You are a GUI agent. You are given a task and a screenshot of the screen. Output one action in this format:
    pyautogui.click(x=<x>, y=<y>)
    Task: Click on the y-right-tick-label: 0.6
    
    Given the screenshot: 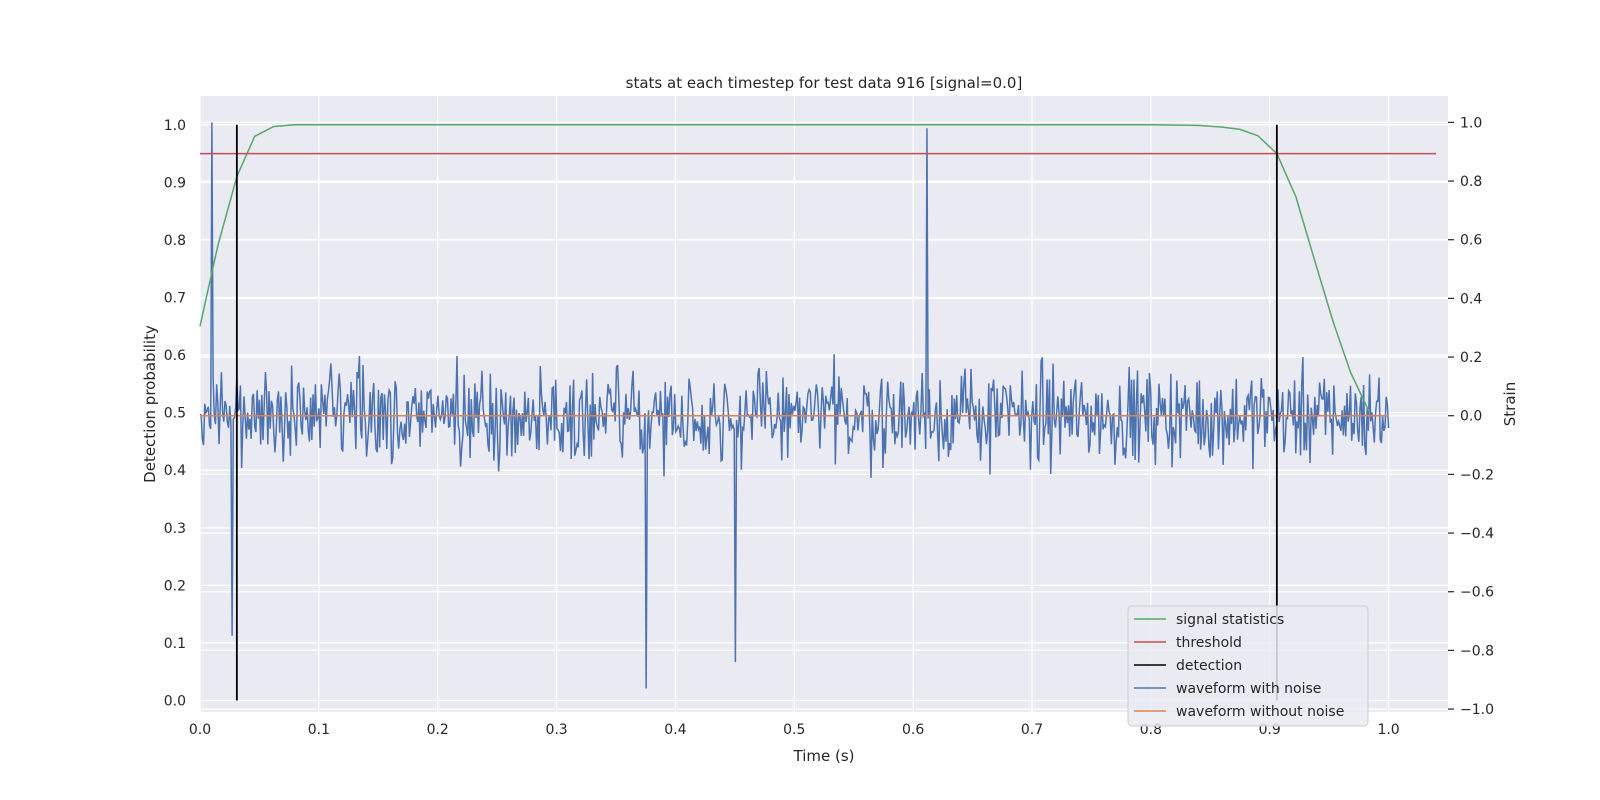 What is the action you would take?
    pyautogui.click(x=1471, y=241)
    